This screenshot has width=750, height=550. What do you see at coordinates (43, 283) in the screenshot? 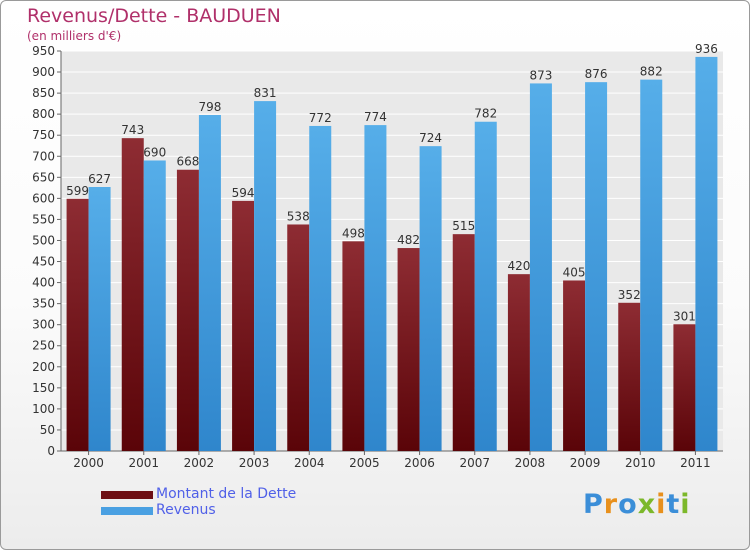
I see `y-tick-label: 400` at bounding box center [43, 283].